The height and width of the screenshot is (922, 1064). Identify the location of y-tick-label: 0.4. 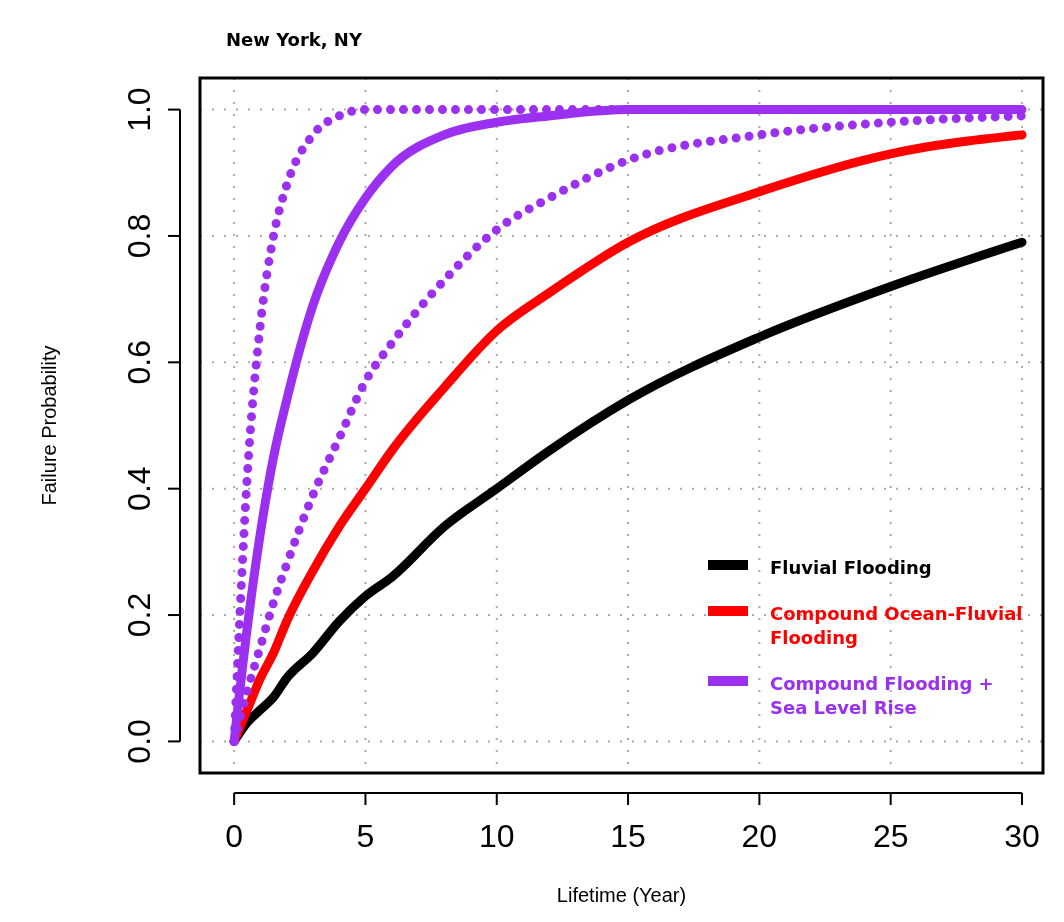
(139, 488).